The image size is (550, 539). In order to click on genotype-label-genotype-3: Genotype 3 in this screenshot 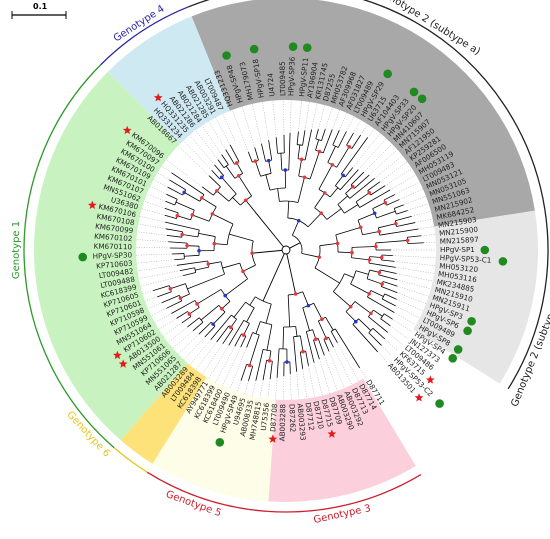, I will do `click(342, 514)`.